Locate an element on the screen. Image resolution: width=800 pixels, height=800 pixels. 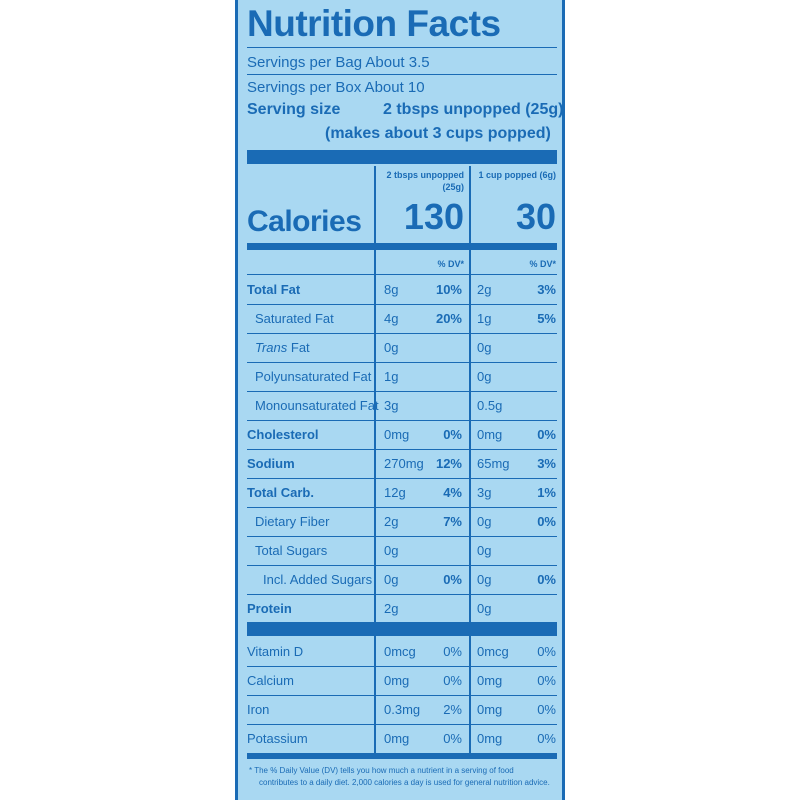
nutrient-row-protein: Protein 2g 0g is located at coordinates (402, 608).